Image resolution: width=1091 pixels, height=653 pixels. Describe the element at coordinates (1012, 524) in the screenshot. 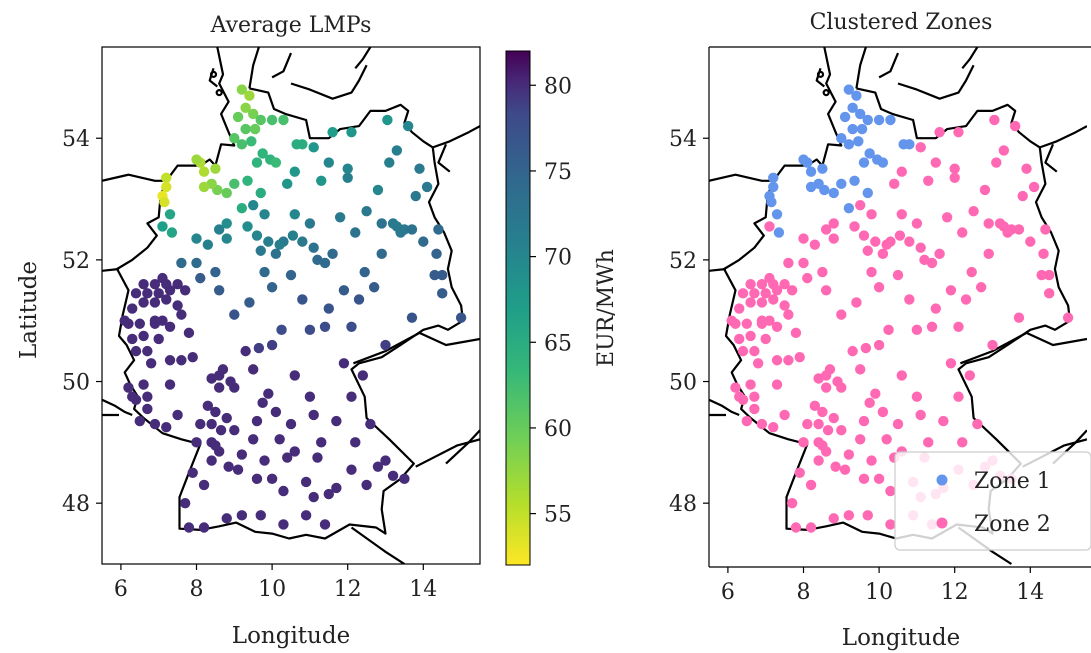

I see `legend-label-zone-2: Zone 2` at that location.